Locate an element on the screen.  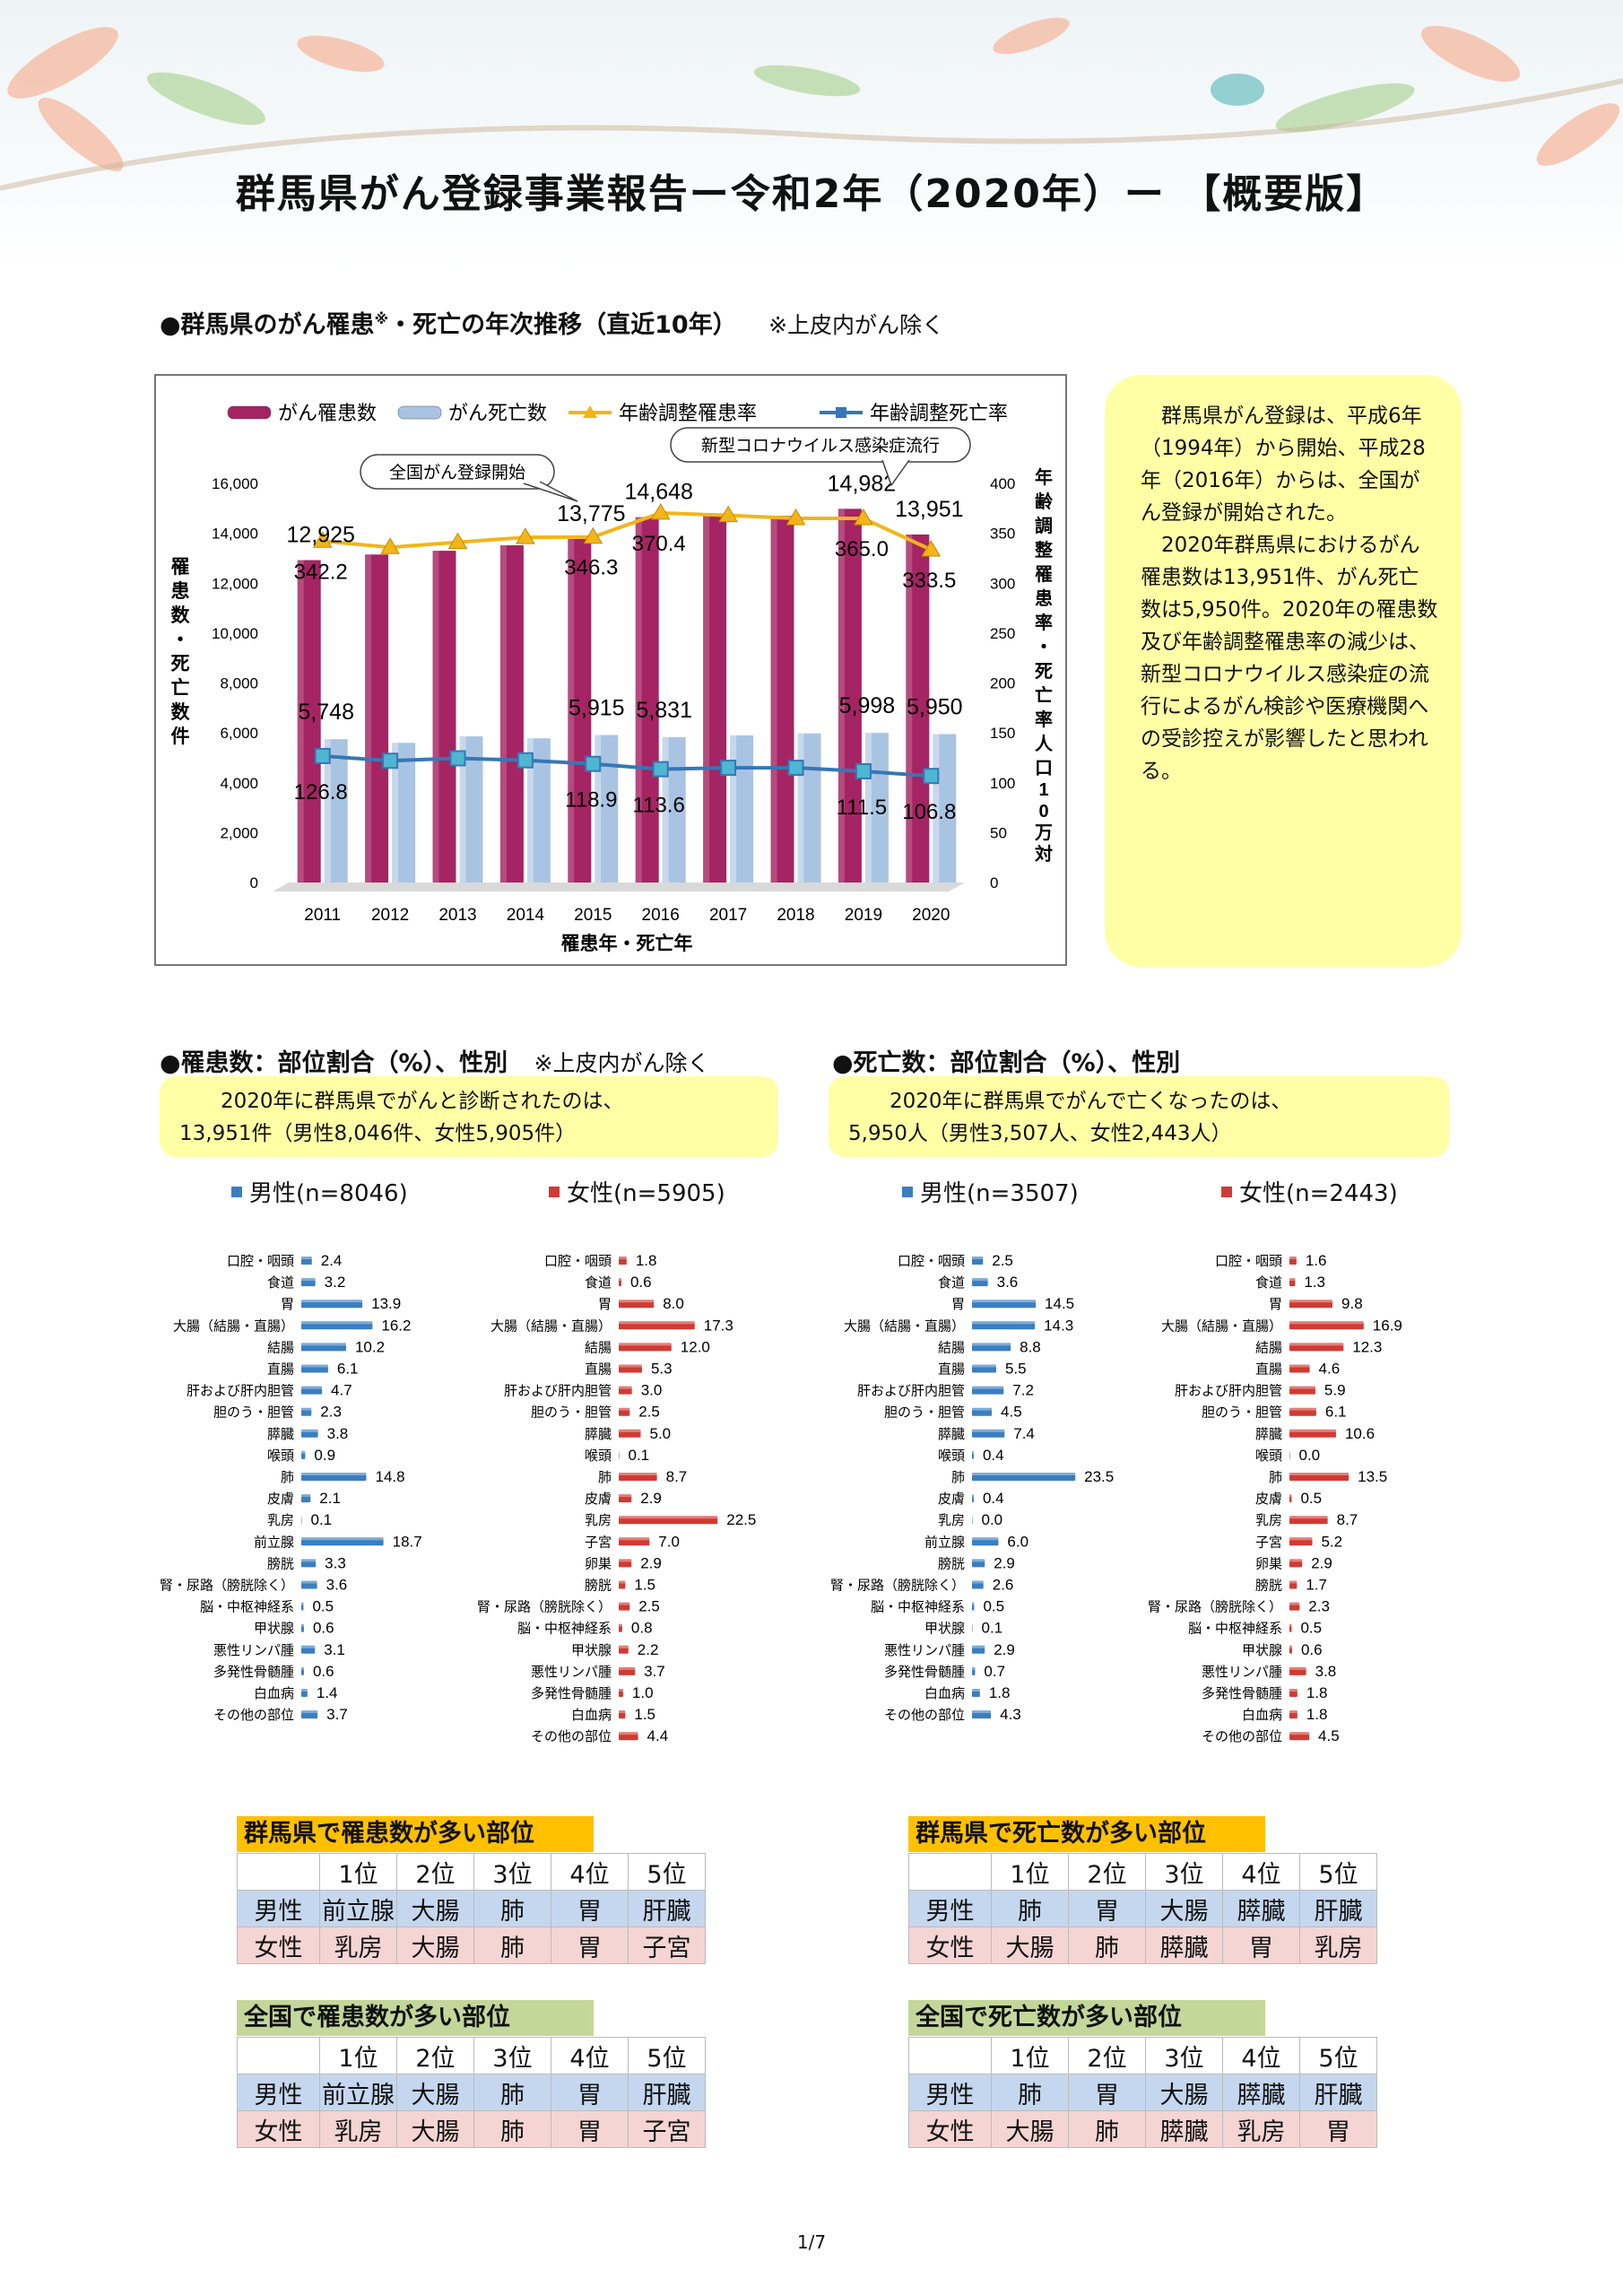
incidence-bar is located at coordinates (850, 696).